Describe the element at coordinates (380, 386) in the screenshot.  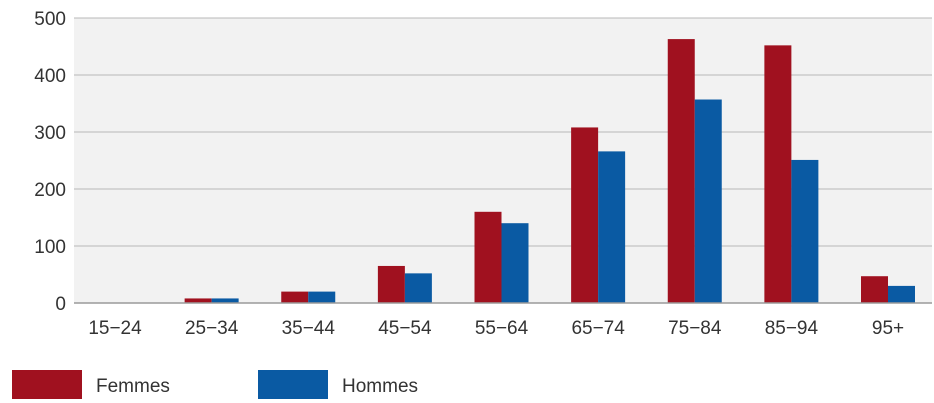
I see `legend-label-hommes: Hommes` at that location.